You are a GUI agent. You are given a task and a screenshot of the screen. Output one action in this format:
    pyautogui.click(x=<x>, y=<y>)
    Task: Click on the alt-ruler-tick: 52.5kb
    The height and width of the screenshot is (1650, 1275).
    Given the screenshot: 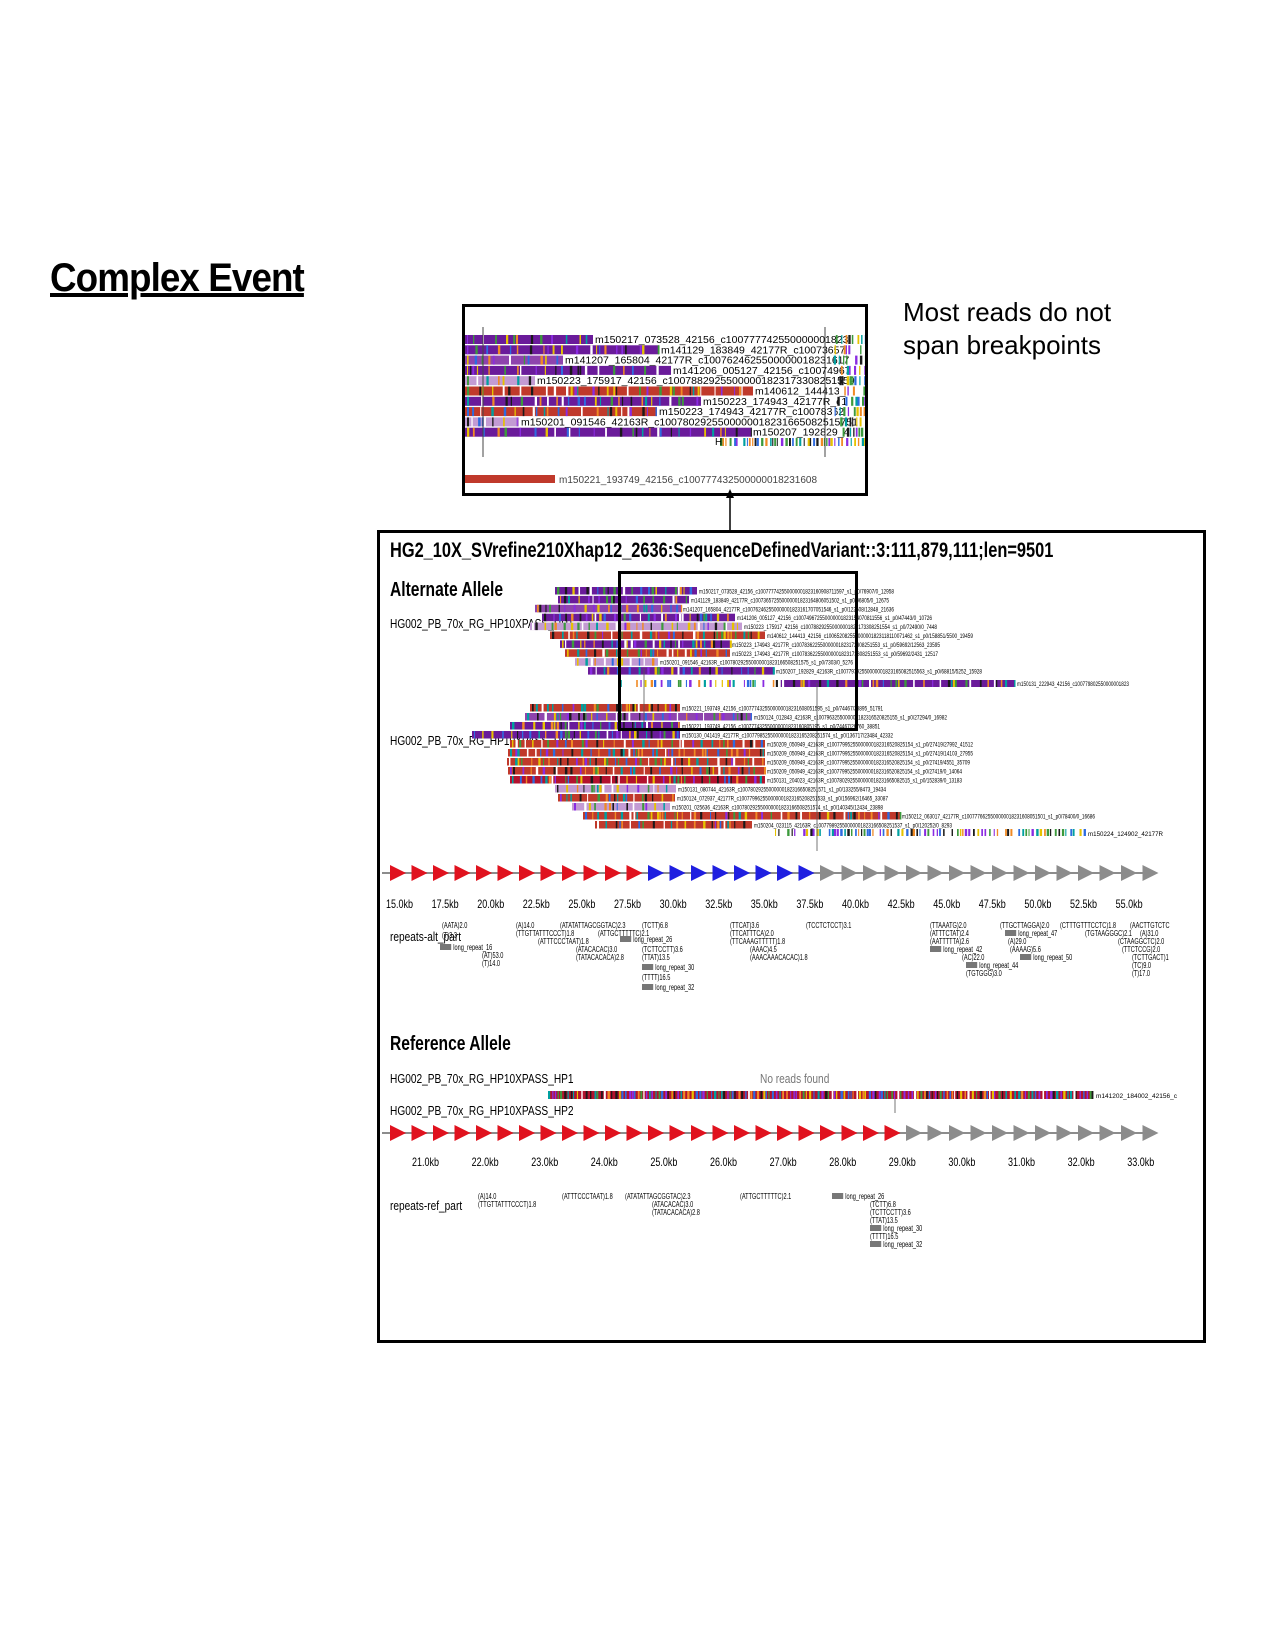 What is the action you would take?
    pyautogui.click(x=1083, y=904)
    